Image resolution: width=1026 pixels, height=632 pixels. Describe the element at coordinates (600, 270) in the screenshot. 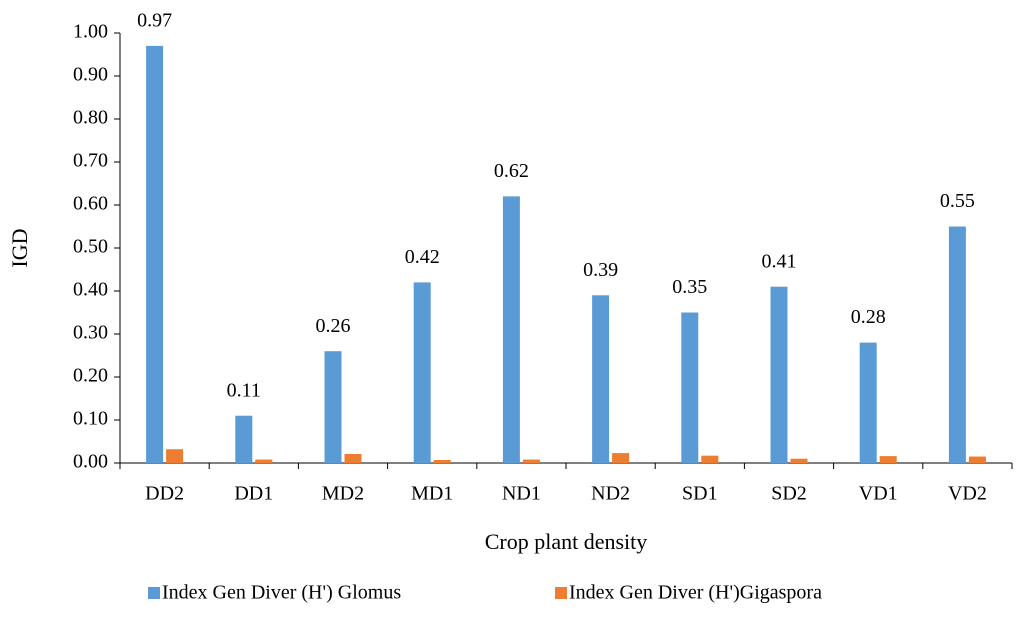

I see `data-label: 0.39` at that location.